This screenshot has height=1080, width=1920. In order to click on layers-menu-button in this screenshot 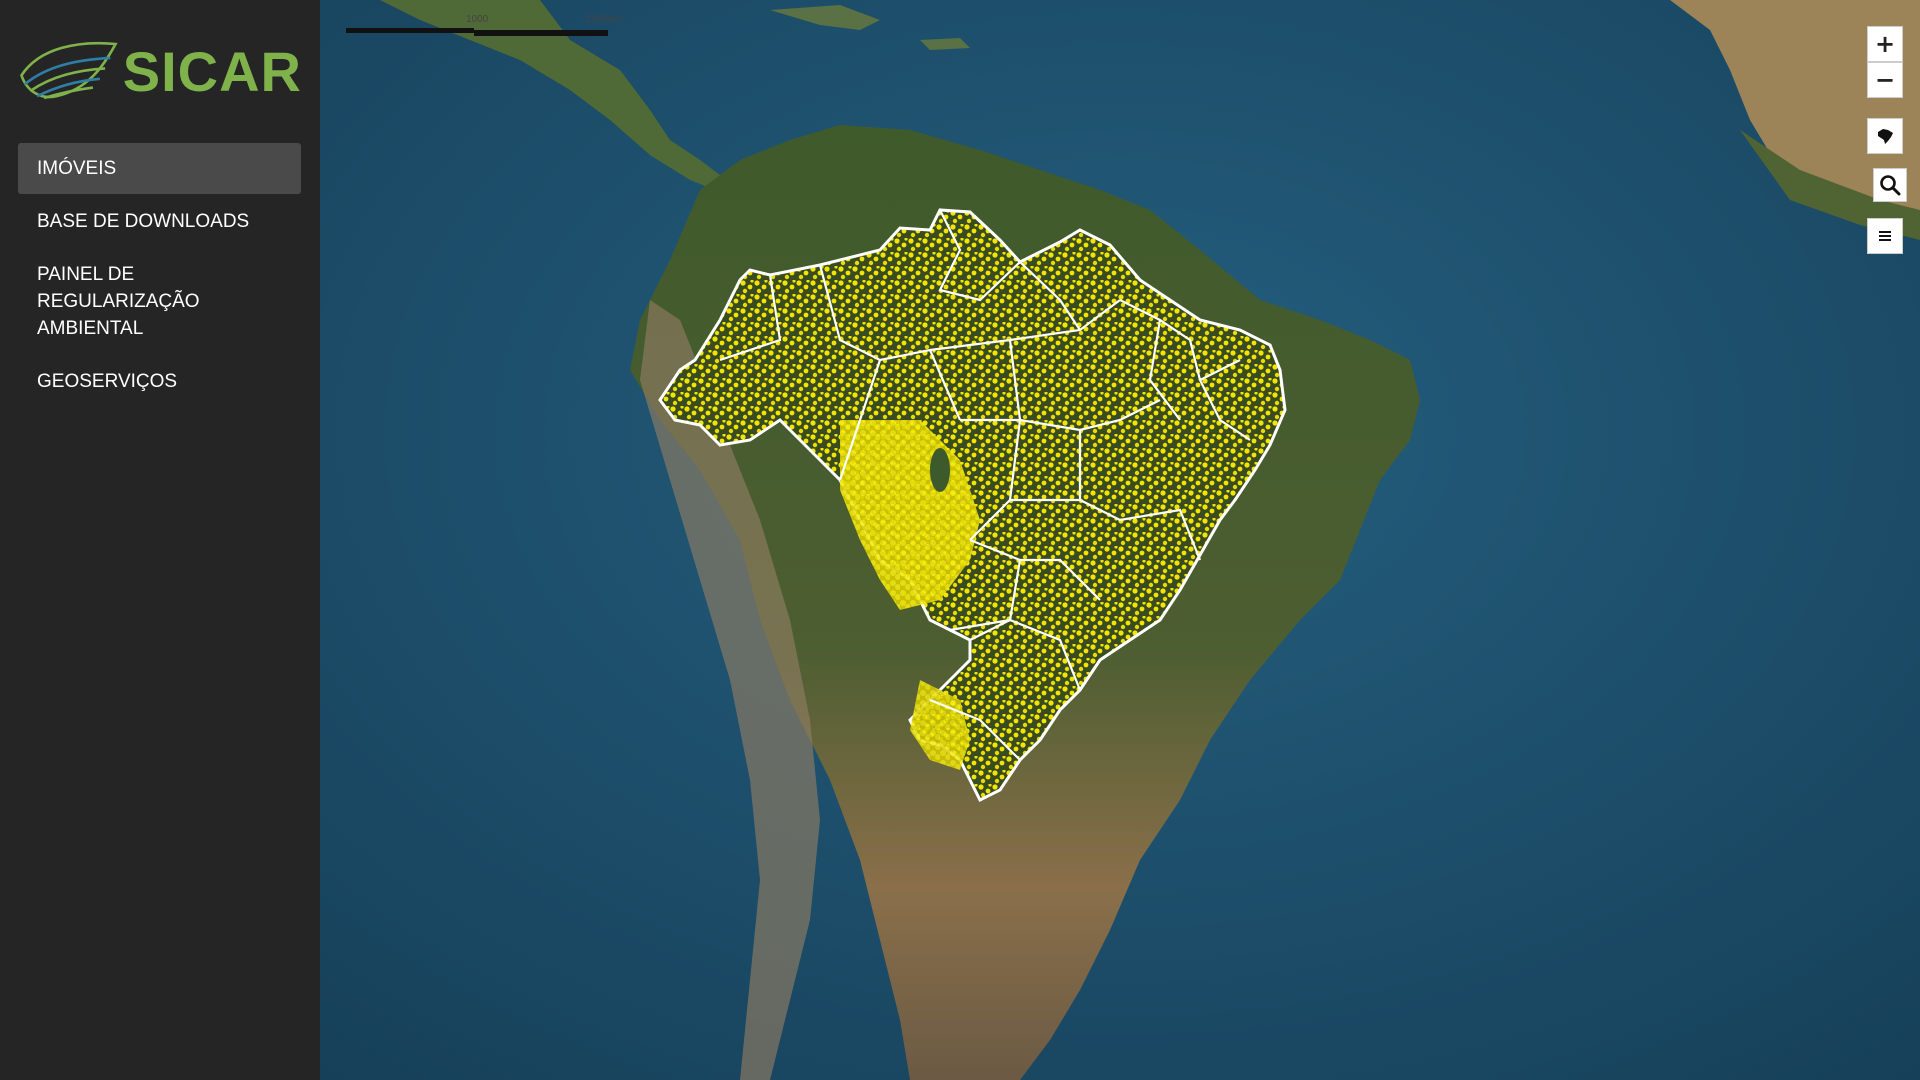, I will do `click(1885, 236)`.